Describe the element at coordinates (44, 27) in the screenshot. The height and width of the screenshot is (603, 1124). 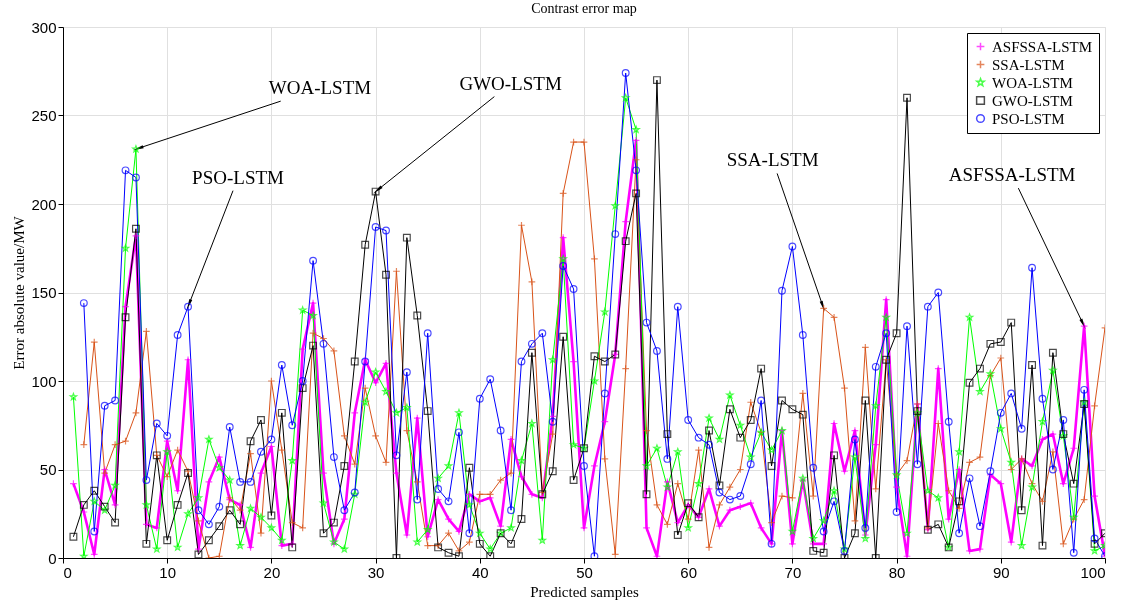
I see `y-tick-label: 300` at that location.